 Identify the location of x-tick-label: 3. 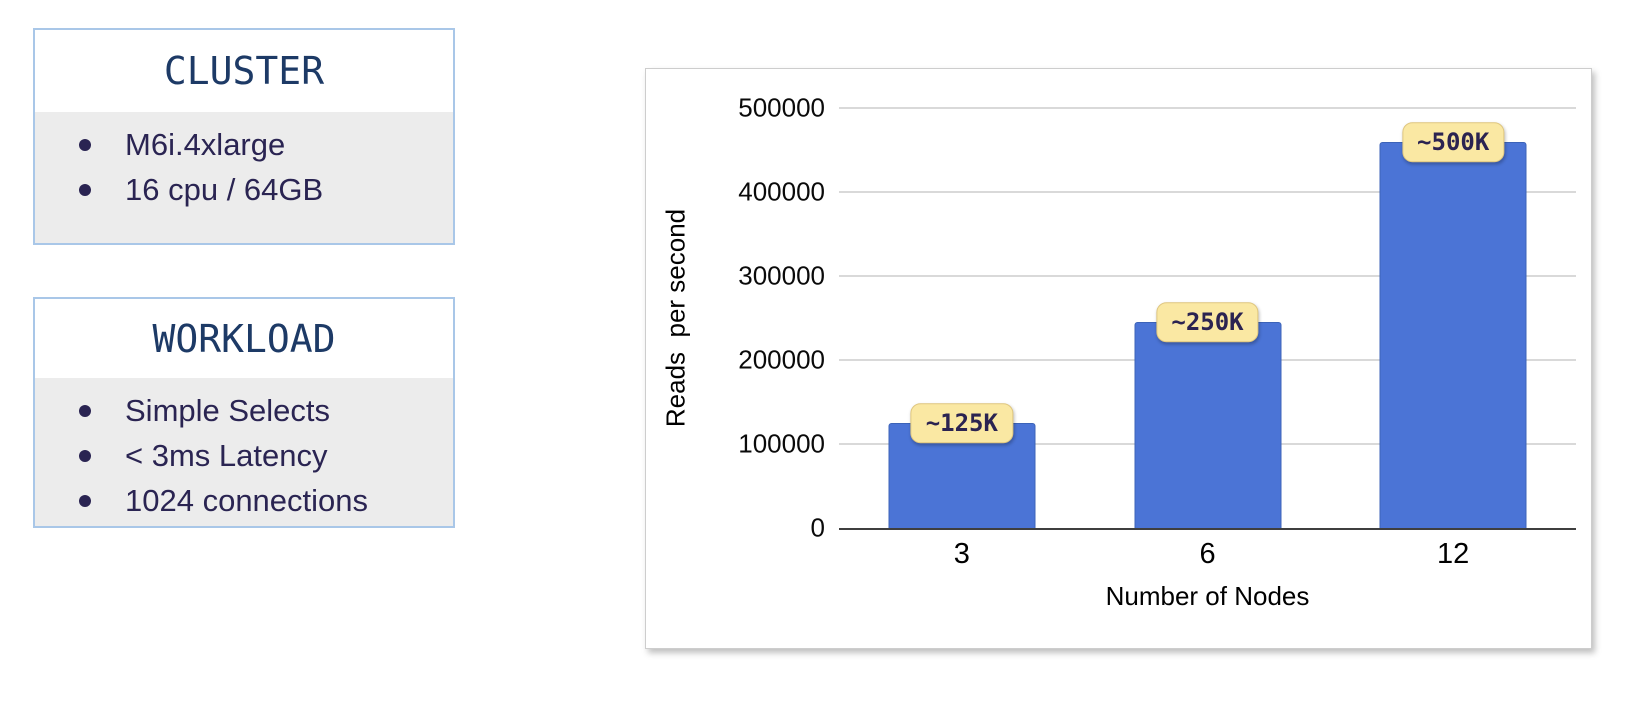
(961, 554).